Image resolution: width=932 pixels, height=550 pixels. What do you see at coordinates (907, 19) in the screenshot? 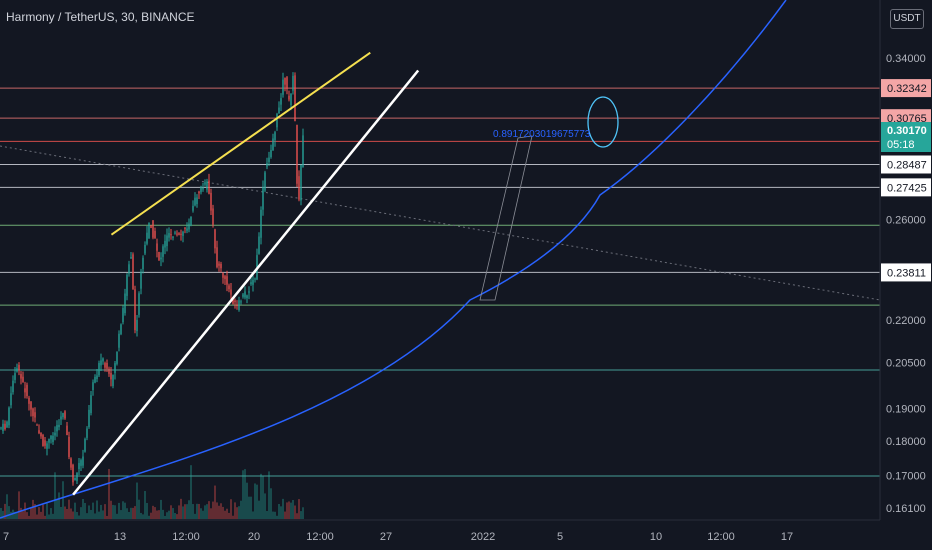
I see `currency-button: USDT` at bounding box center [907, 19].